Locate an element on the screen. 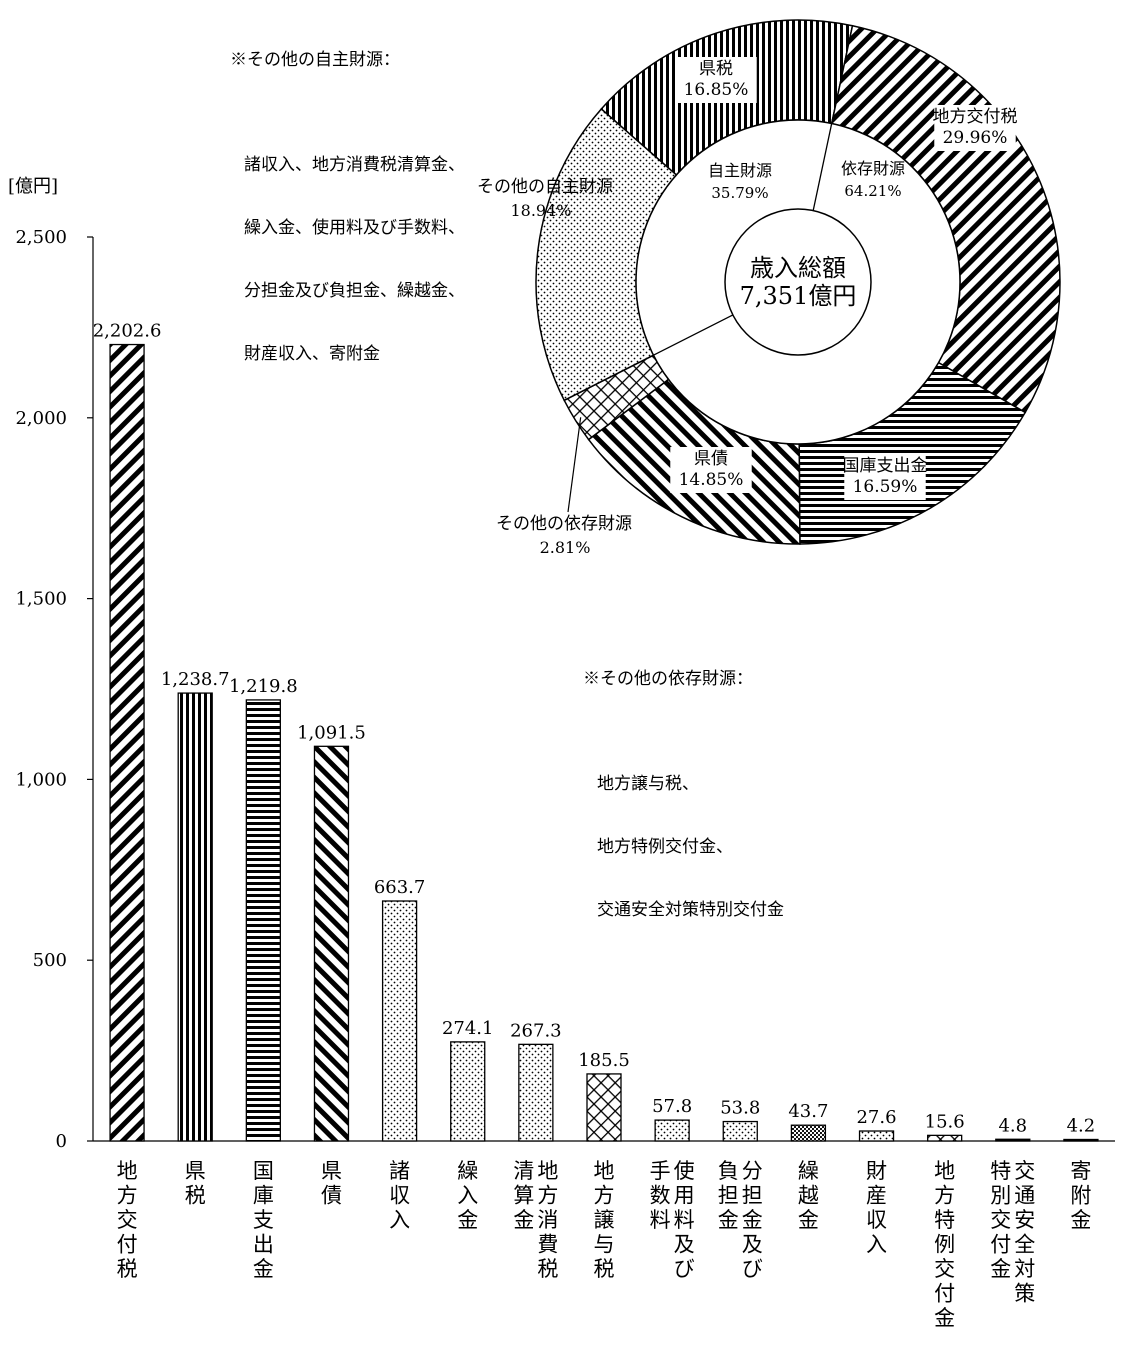 This screenshot has width=1132, height=1346. x-category-char: 通 is located at coordinates (1024, 1196).